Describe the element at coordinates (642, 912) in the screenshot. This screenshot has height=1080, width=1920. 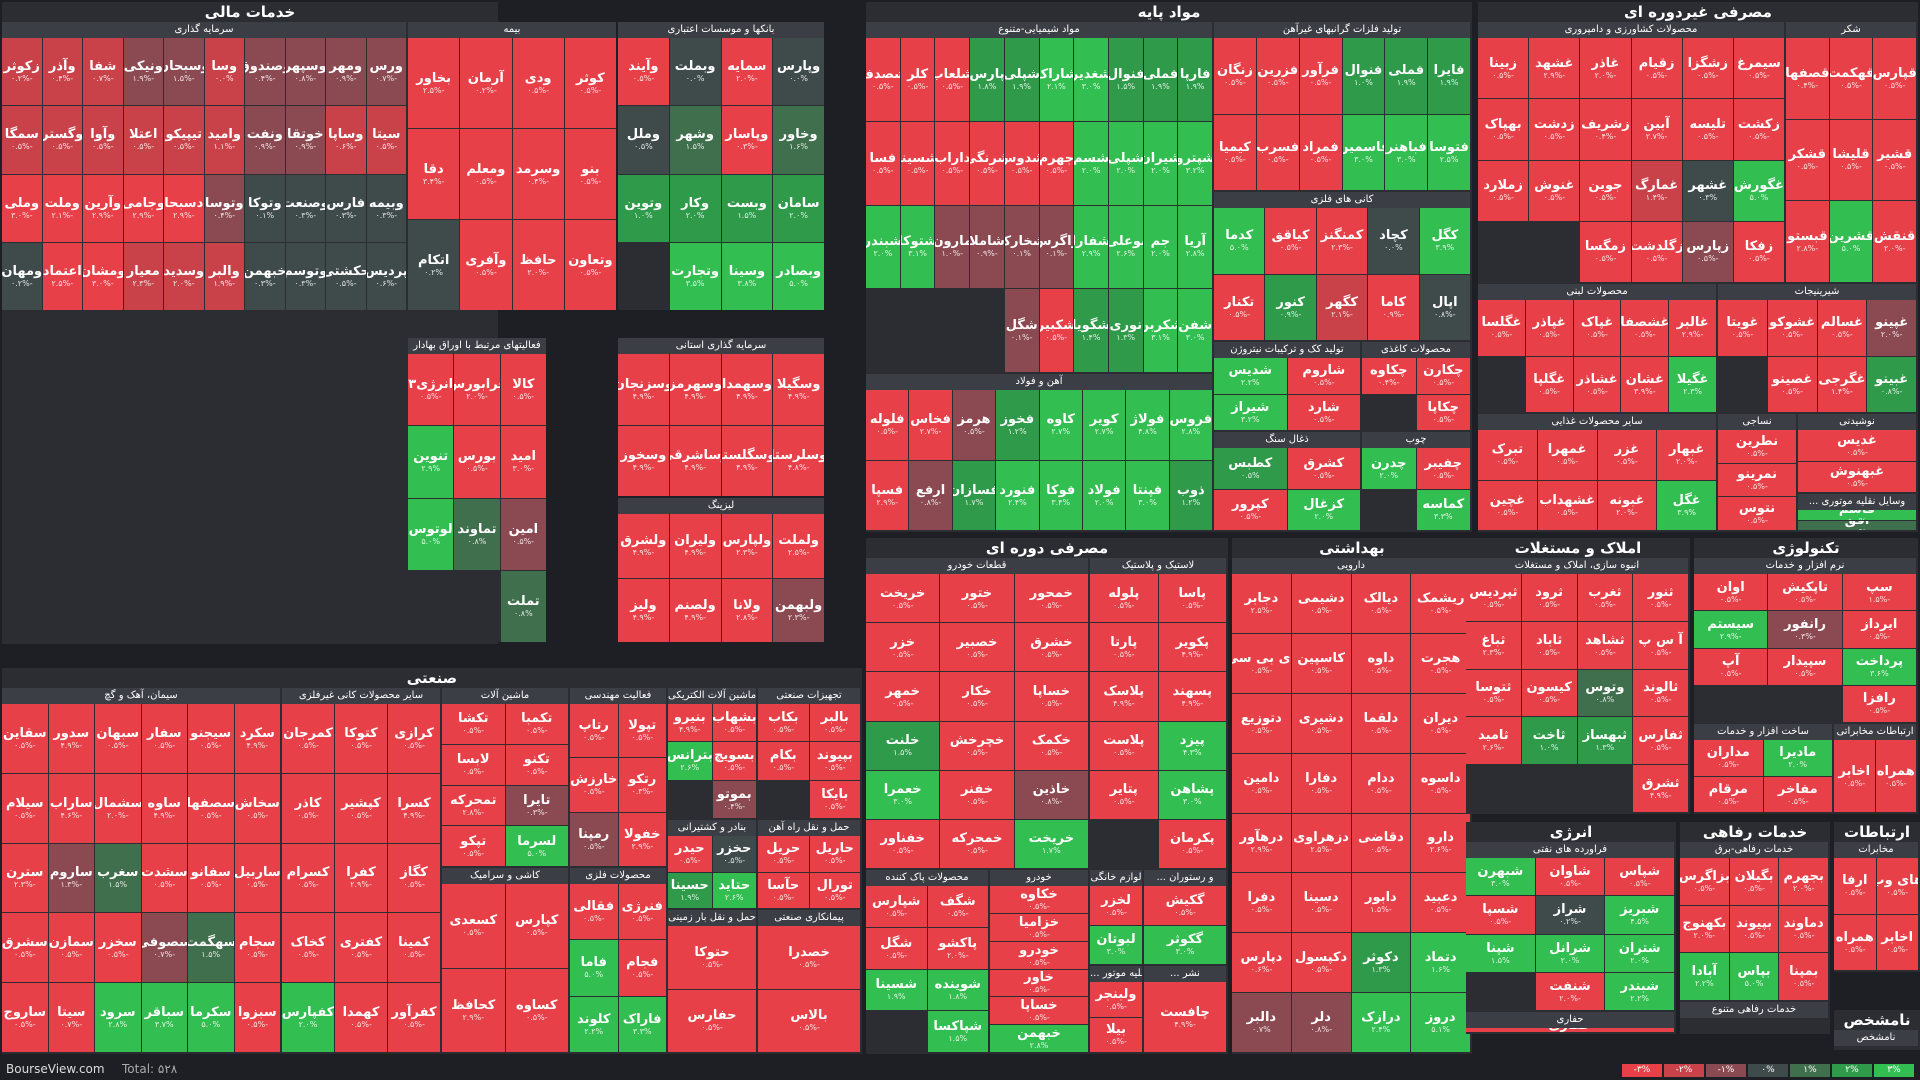
I see `stock-tile: فنرژی -۰.۵%` at that location.